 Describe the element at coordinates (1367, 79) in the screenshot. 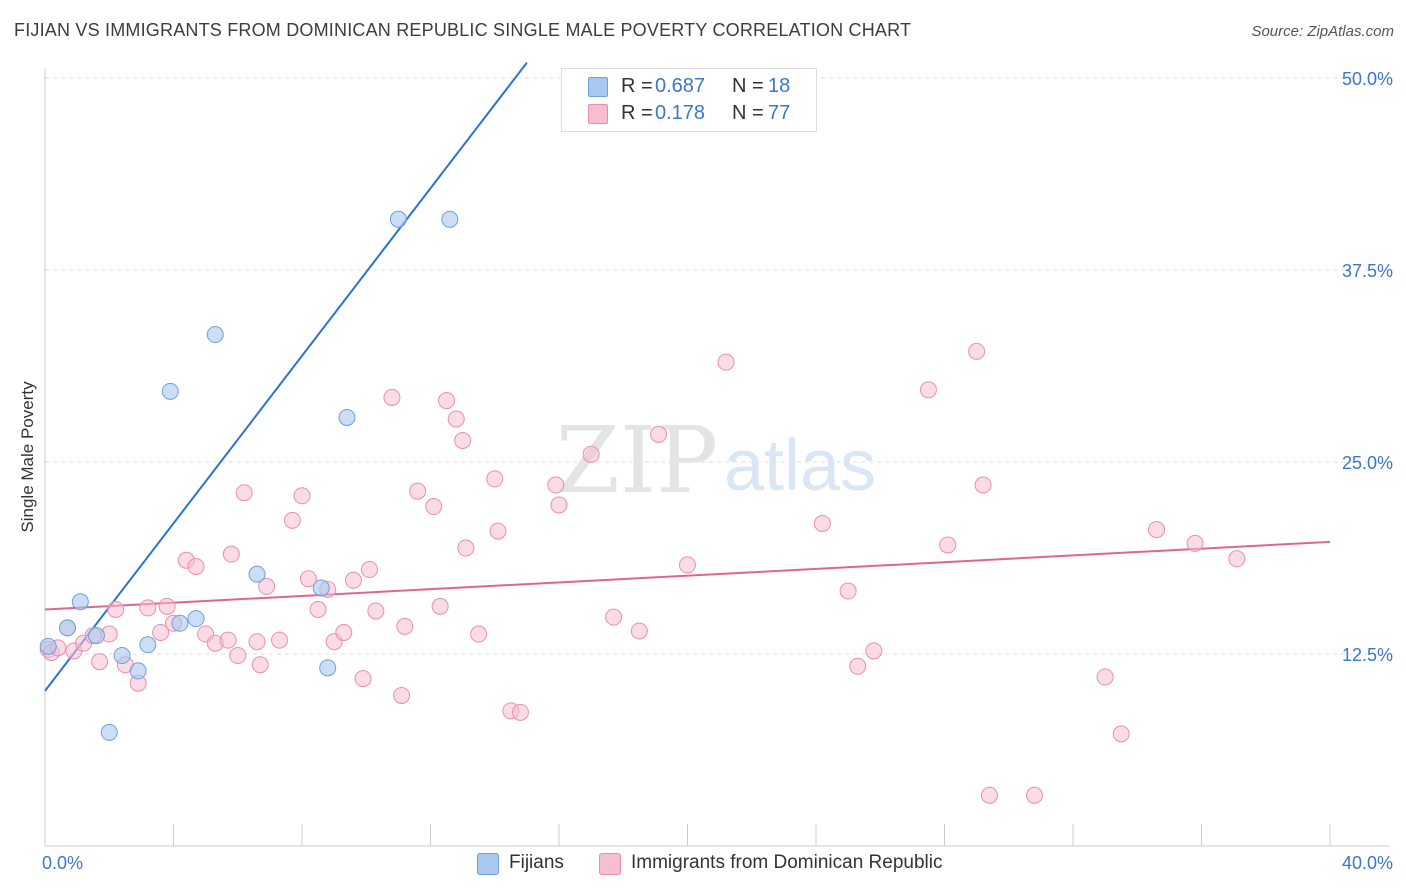

I see `y-tick-label: 50.0%` at that location.